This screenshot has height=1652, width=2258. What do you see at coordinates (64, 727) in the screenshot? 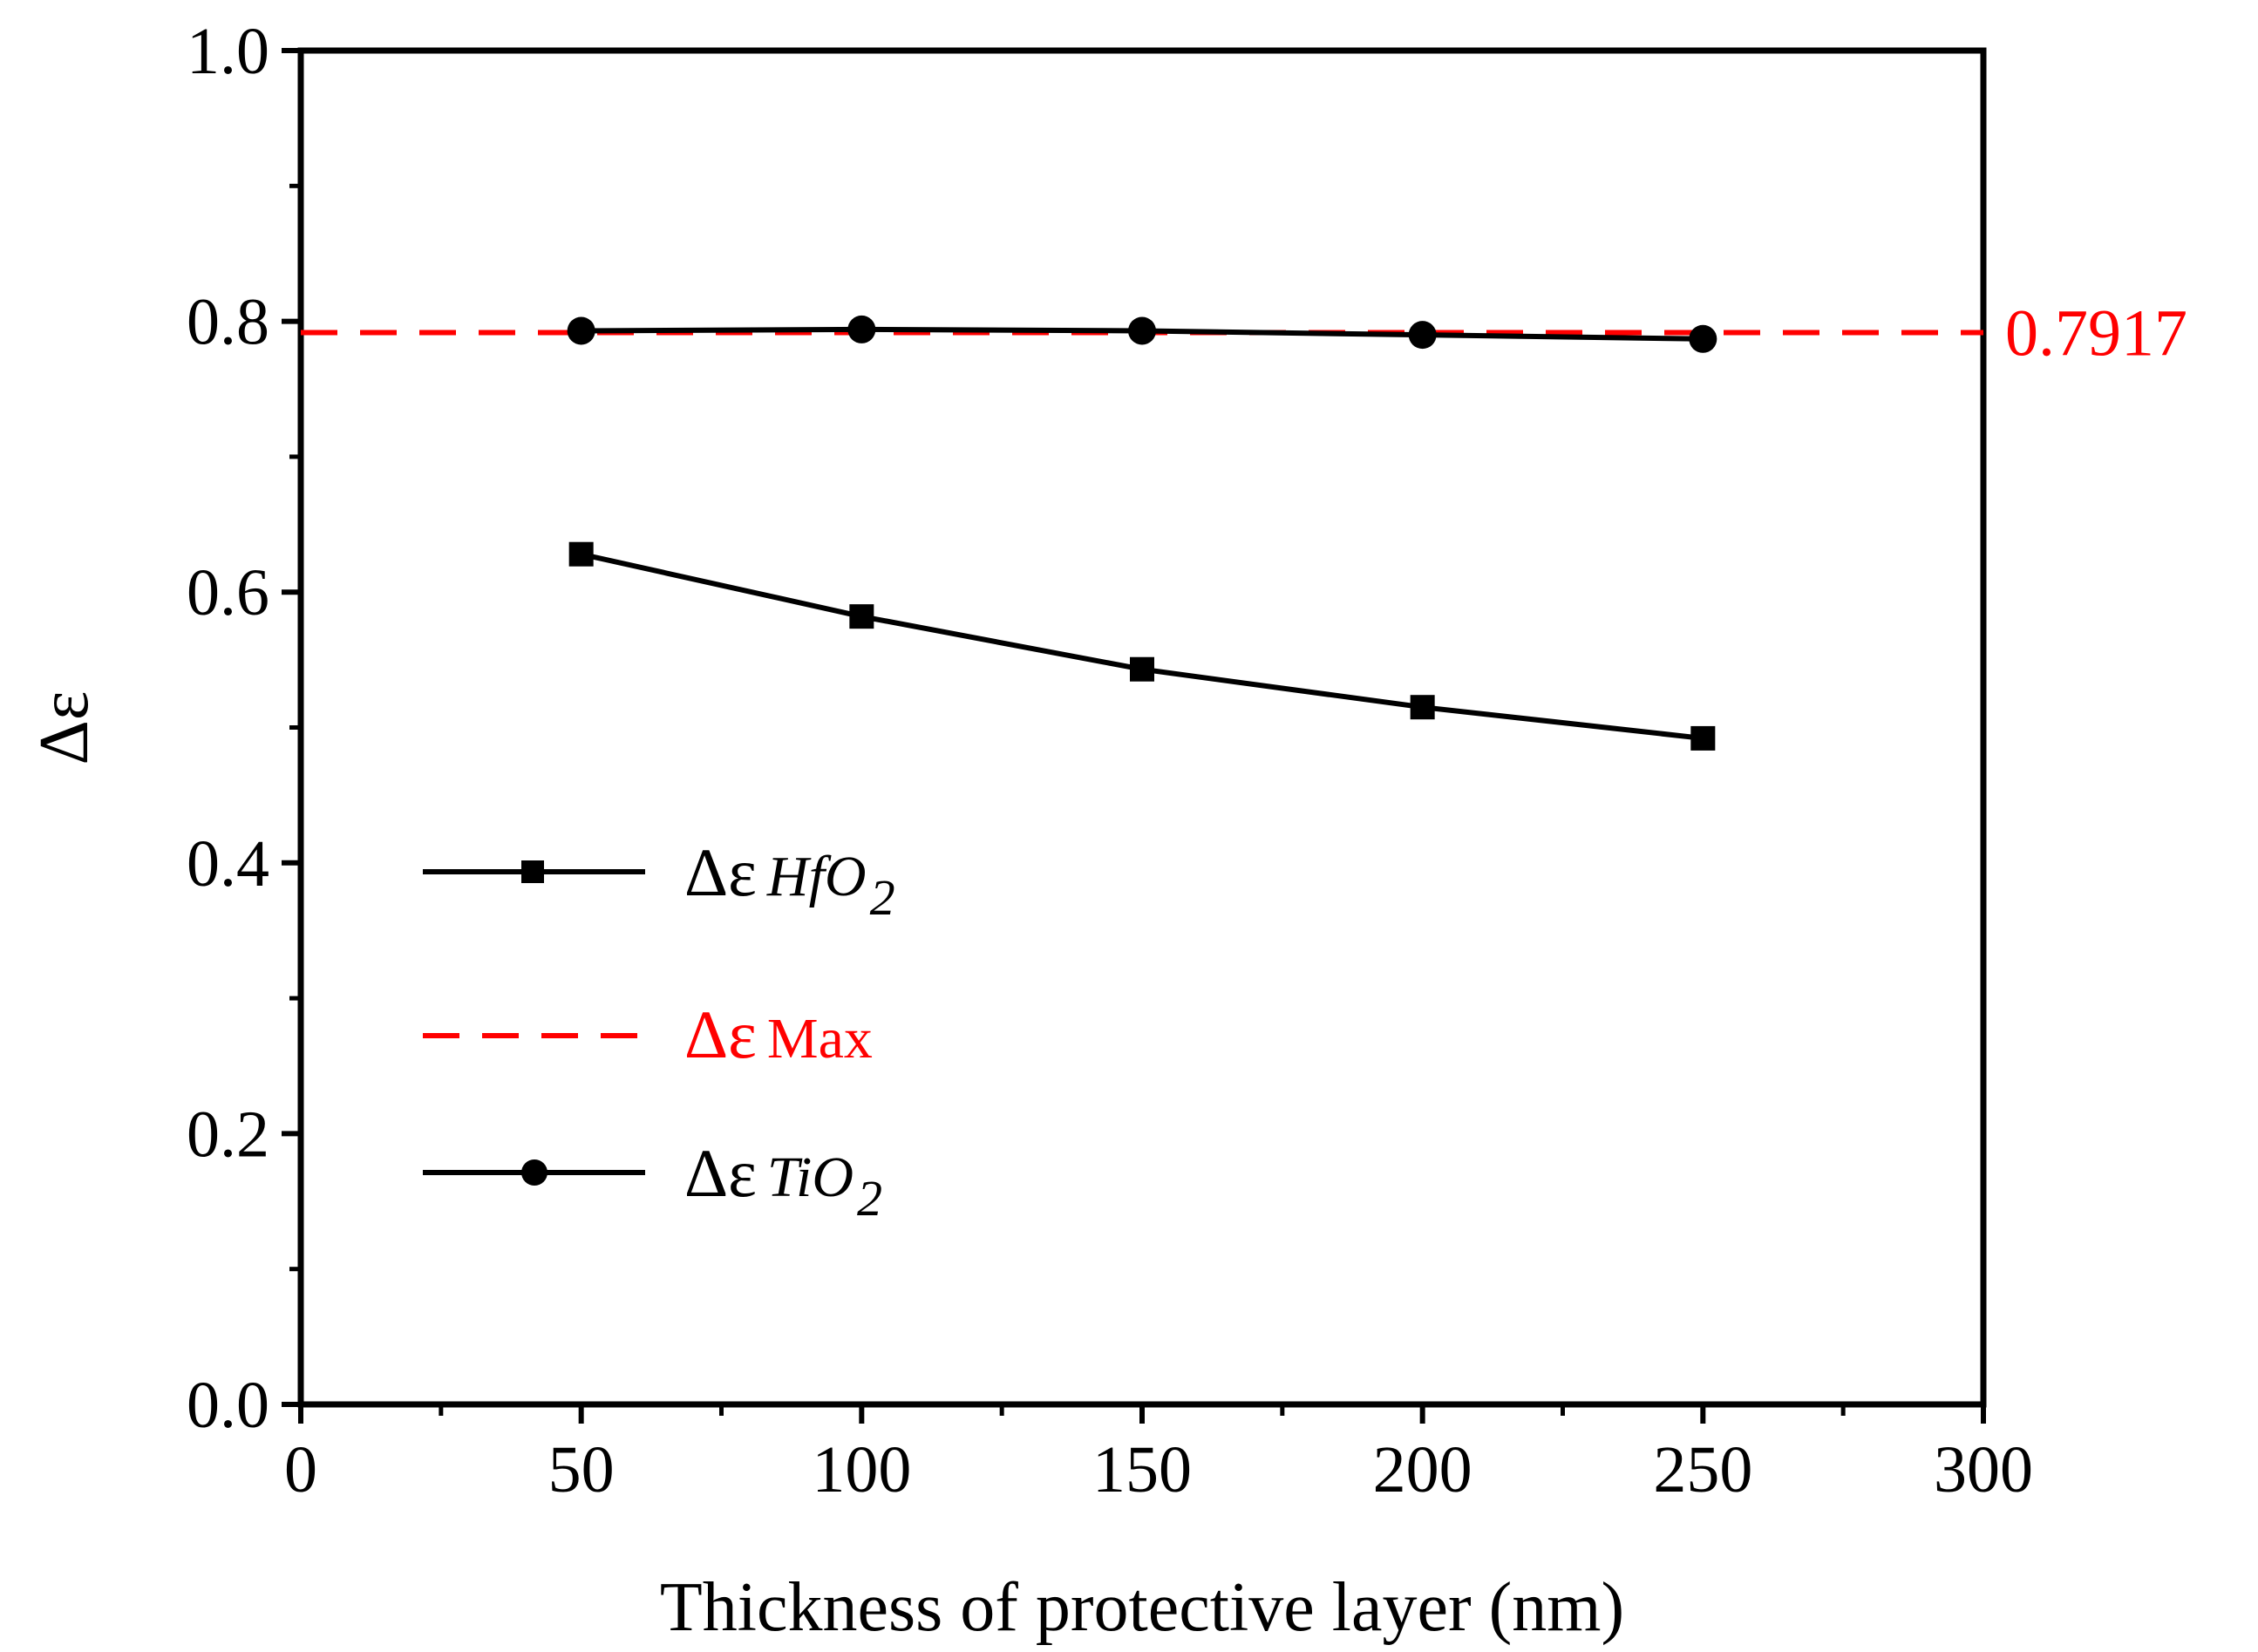
I see `y-axis-title: Δε` at bounding box center [64, 727].